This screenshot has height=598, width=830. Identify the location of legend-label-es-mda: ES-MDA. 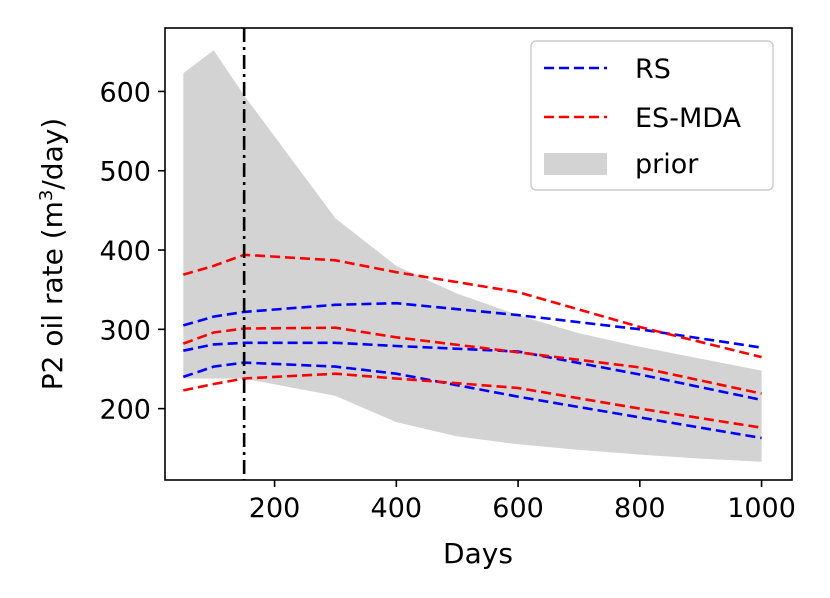
(688, 118).